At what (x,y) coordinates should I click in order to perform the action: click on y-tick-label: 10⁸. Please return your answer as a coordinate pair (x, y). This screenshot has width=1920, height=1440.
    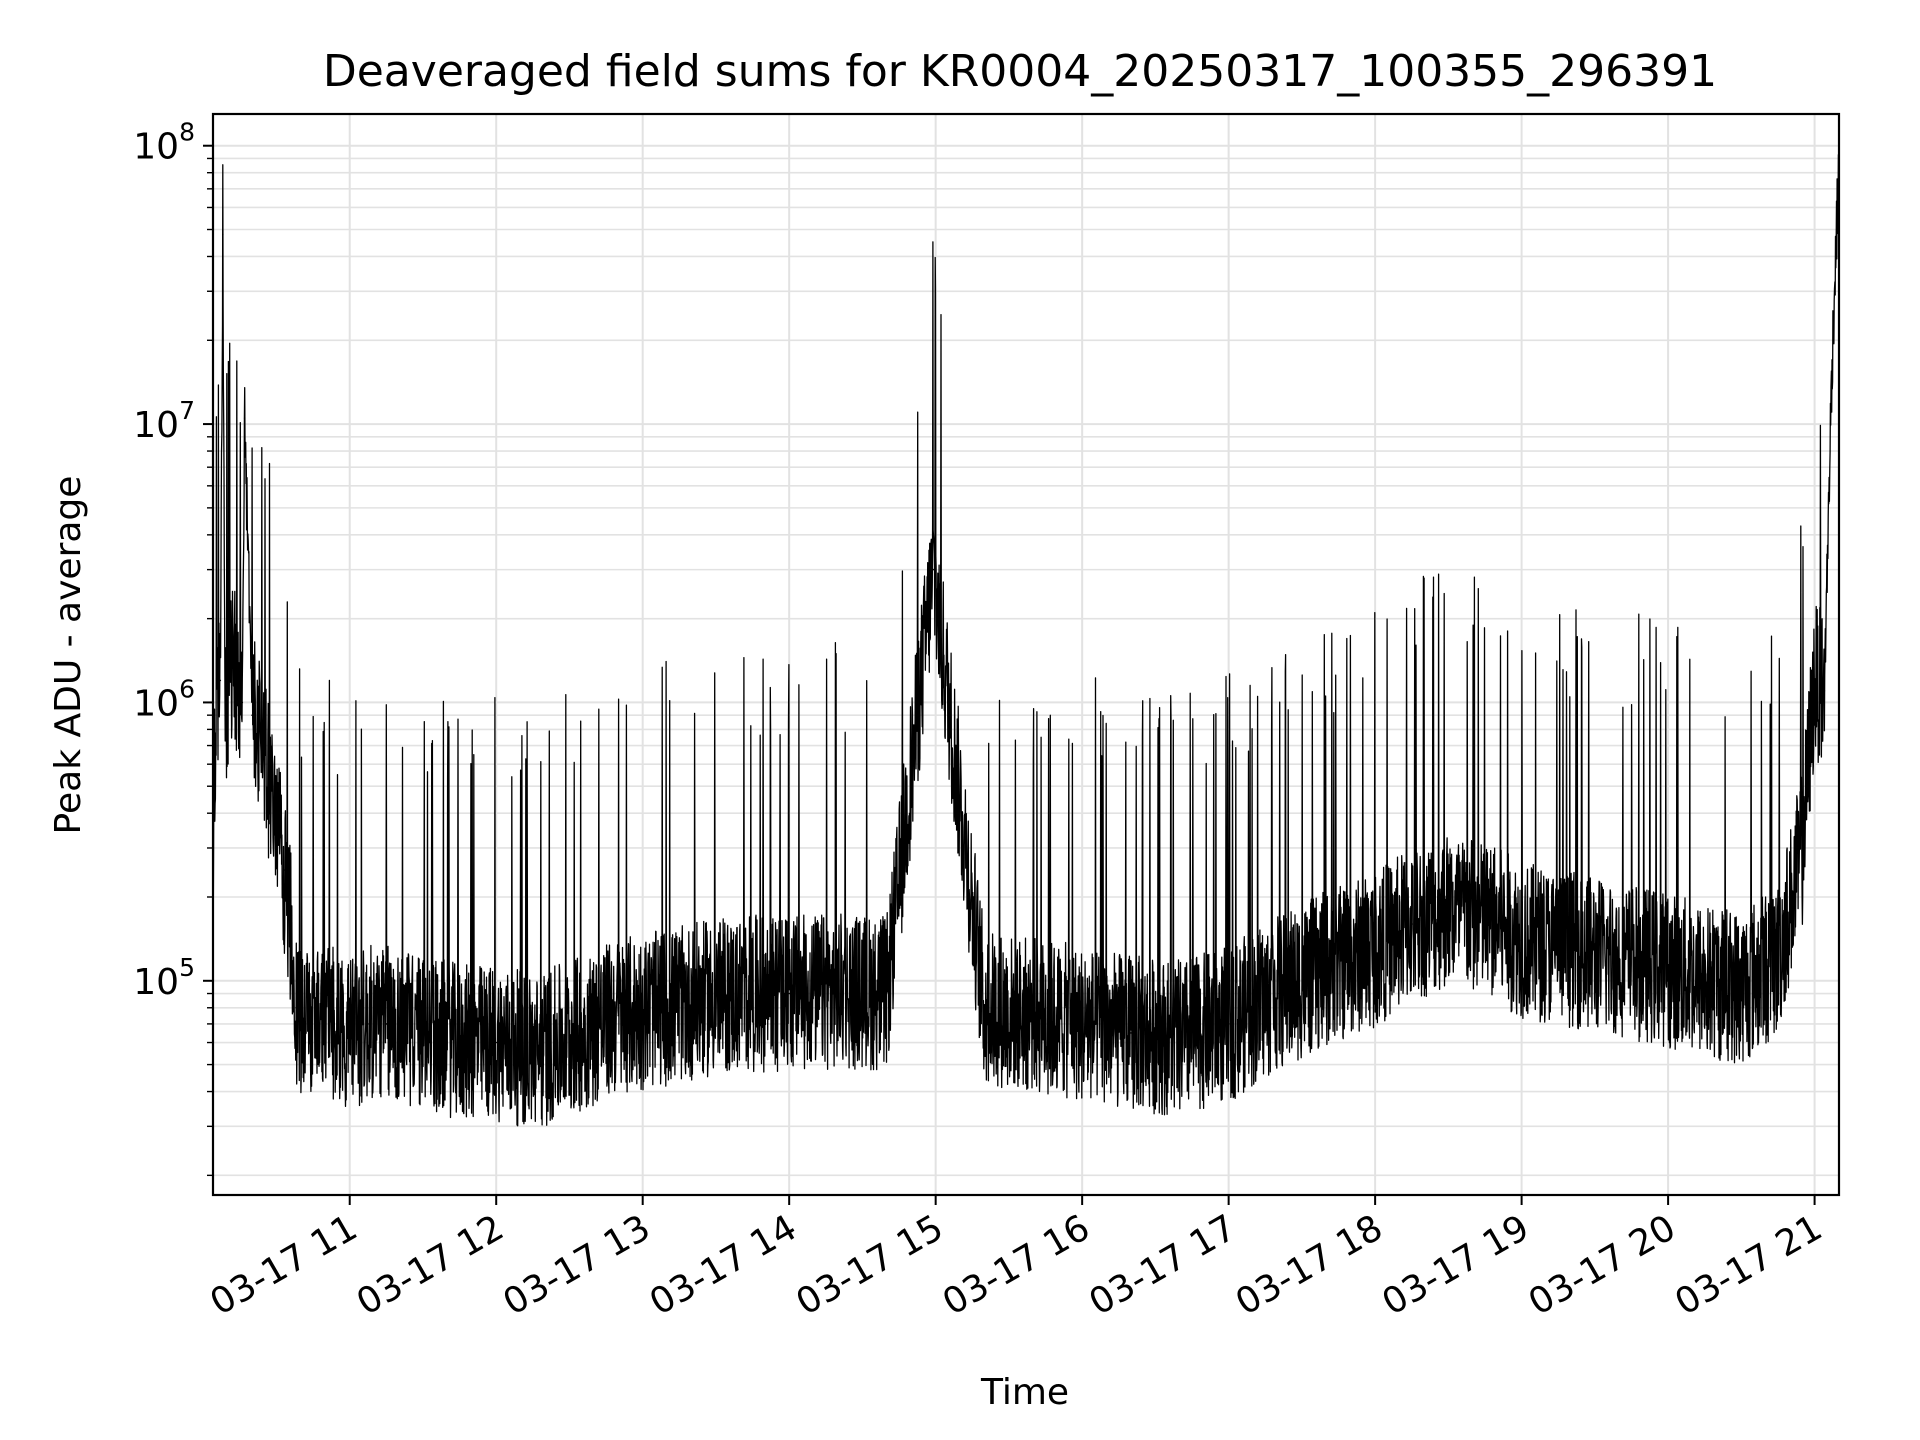
    Looking at the image, I should click on (164, 143).